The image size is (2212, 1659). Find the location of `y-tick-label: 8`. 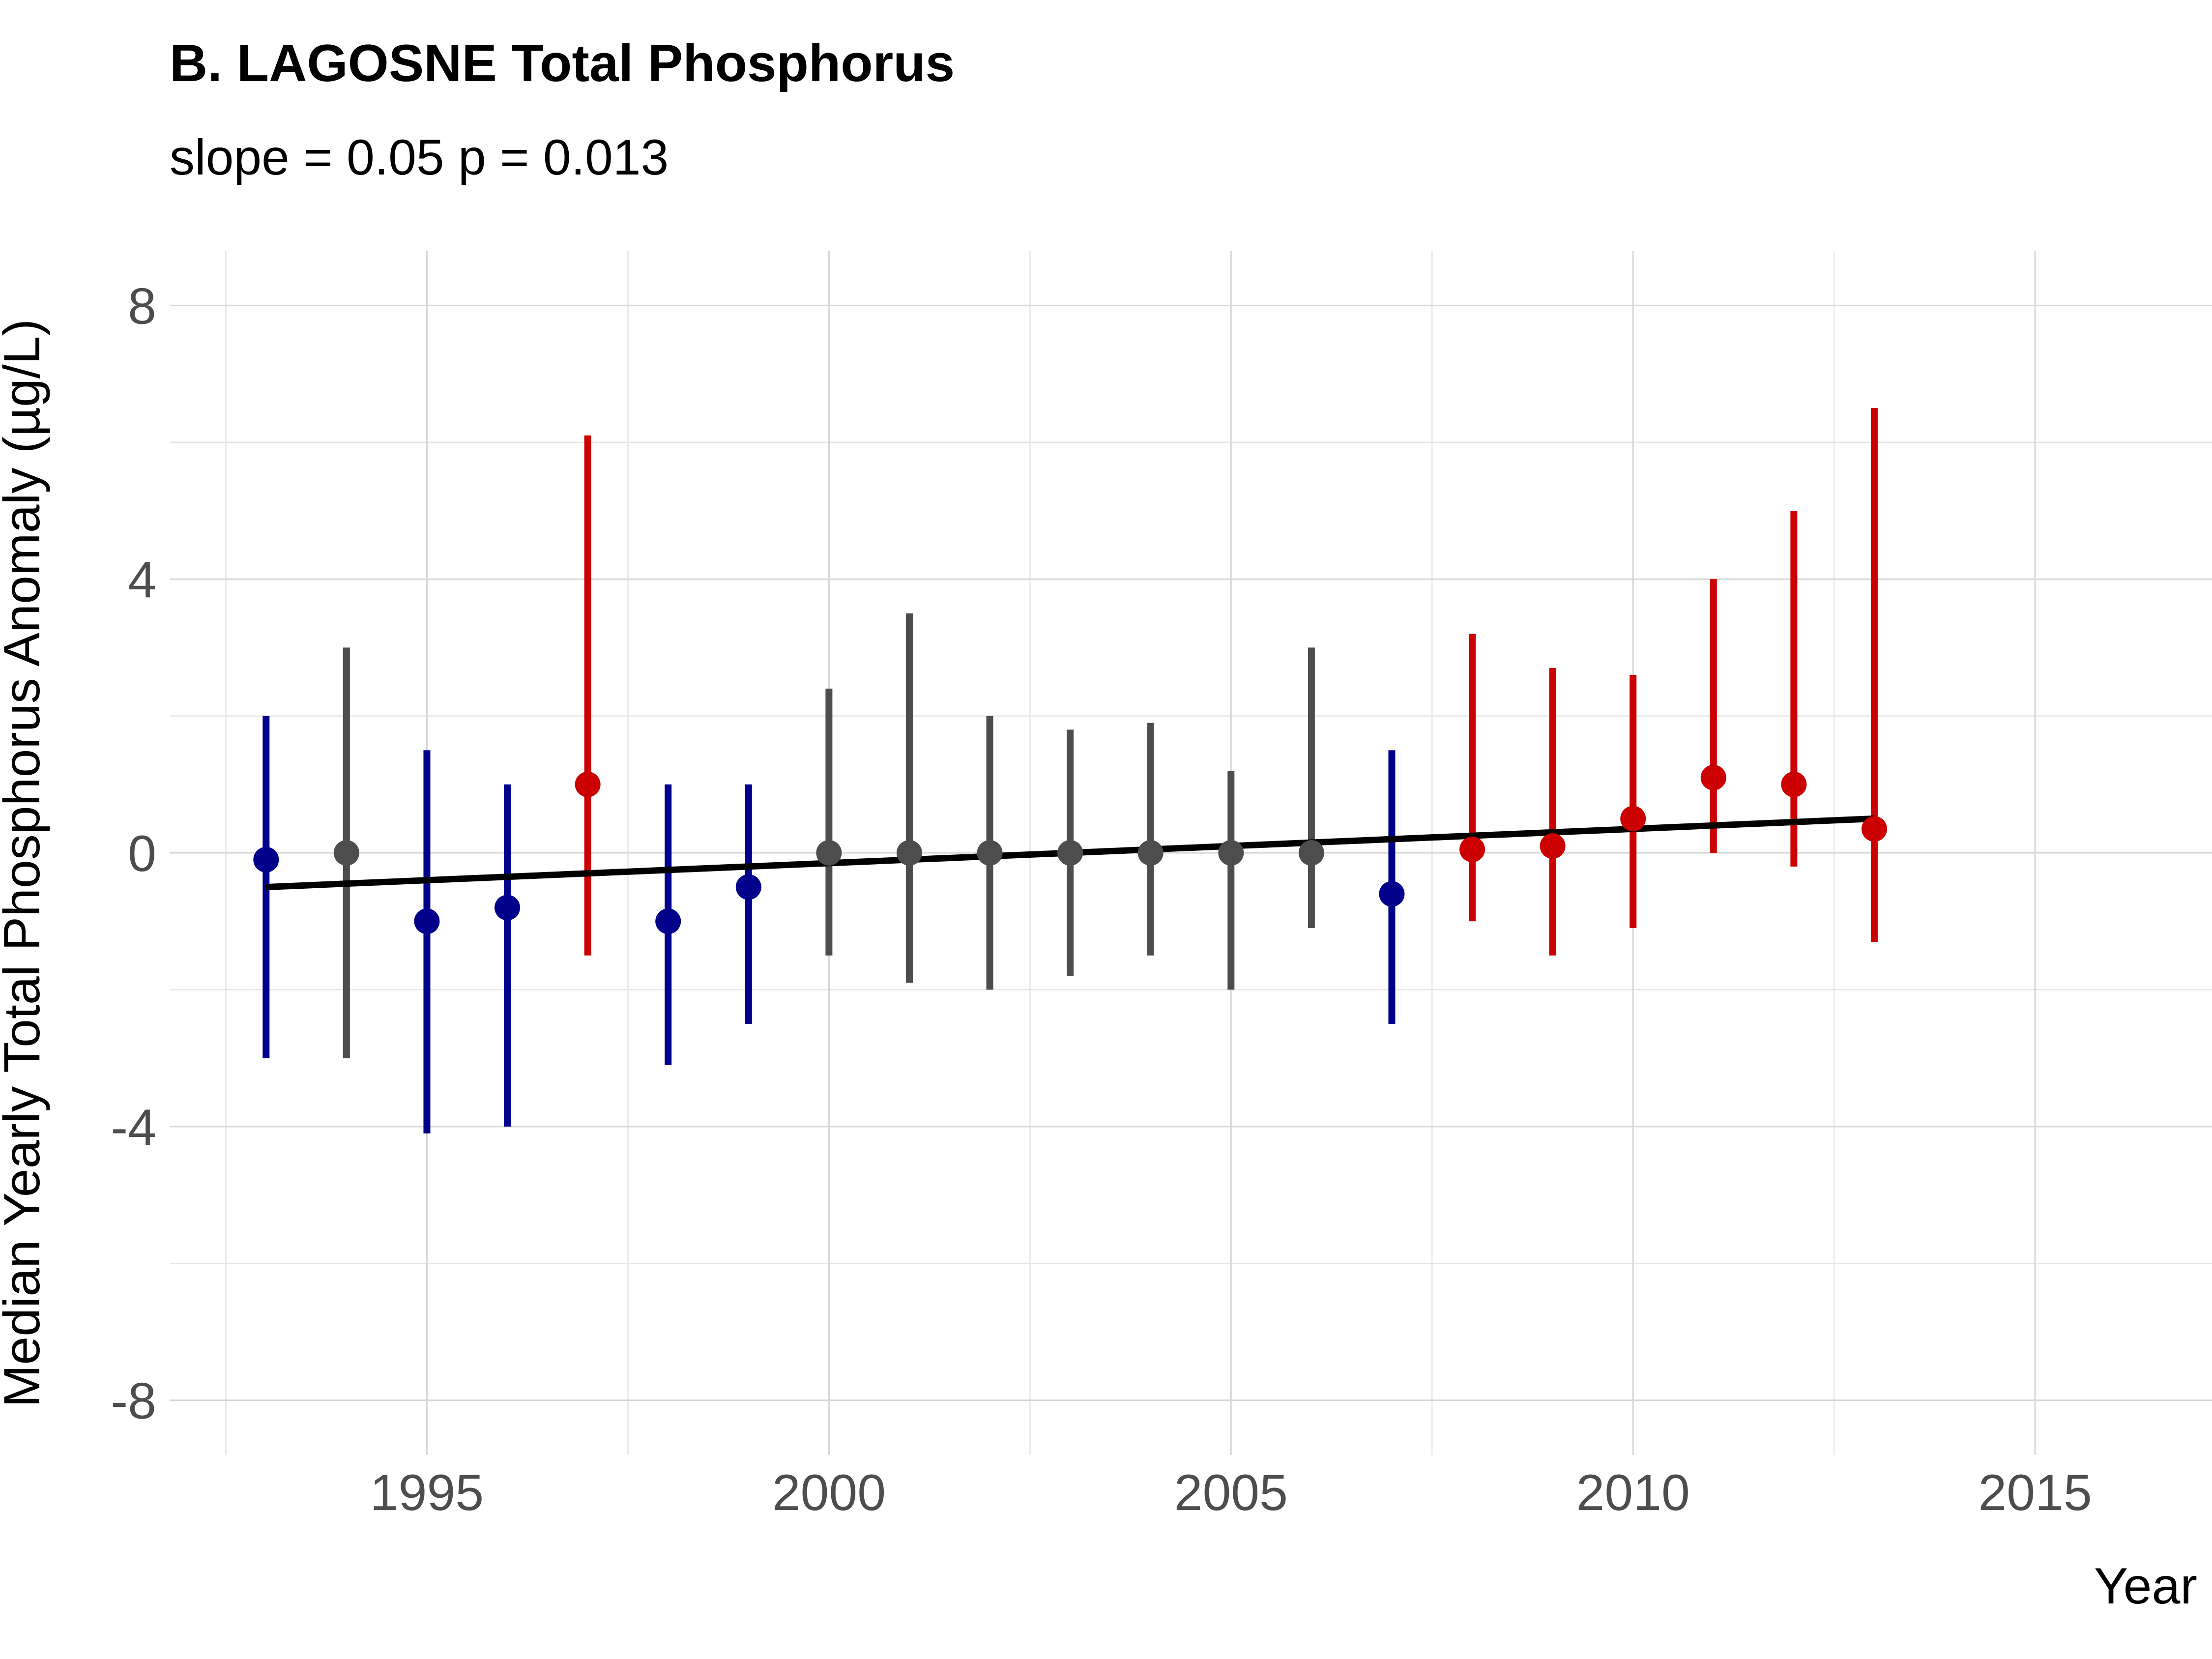

y-tick-label: 8 is located at coordinates (142, 307).